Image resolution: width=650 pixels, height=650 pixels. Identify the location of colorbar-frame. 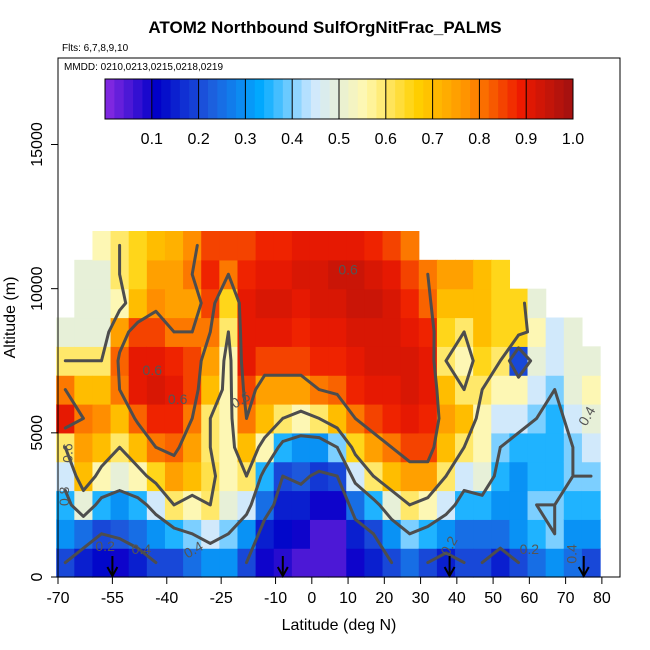
(339, 99).